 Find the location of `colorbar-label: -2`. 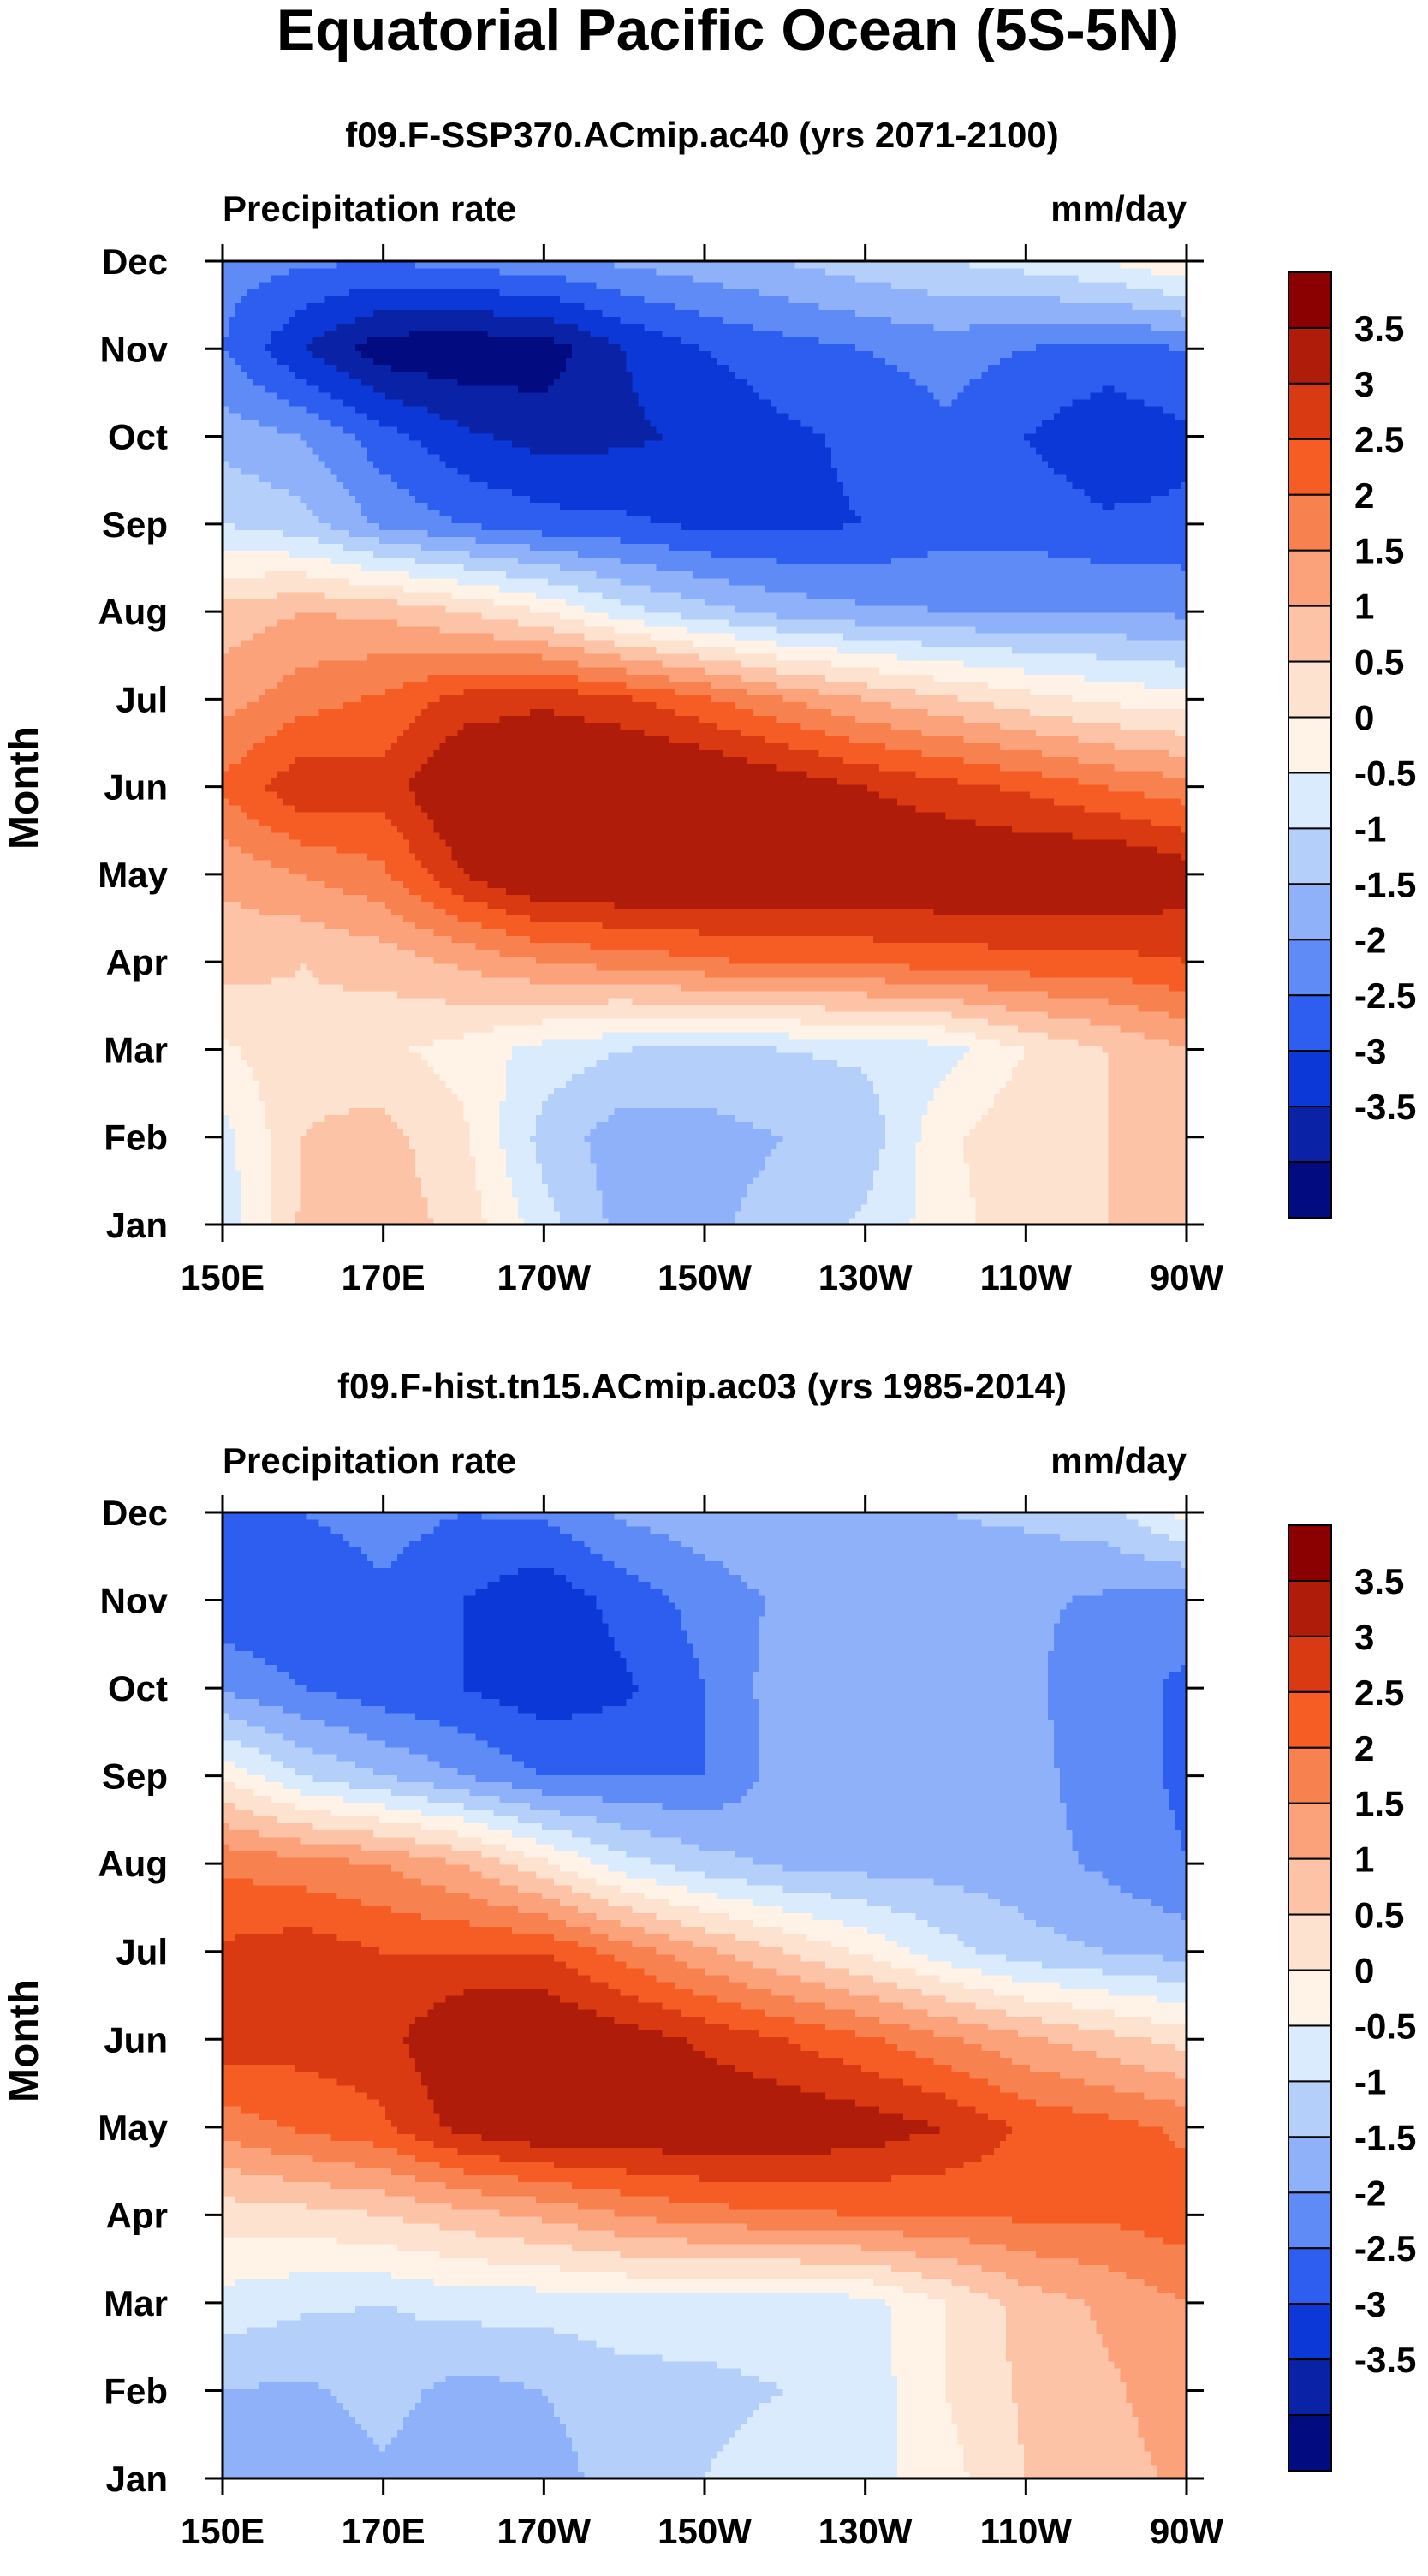

colorbar-label: -2 is located at coordinates (1370, 940).